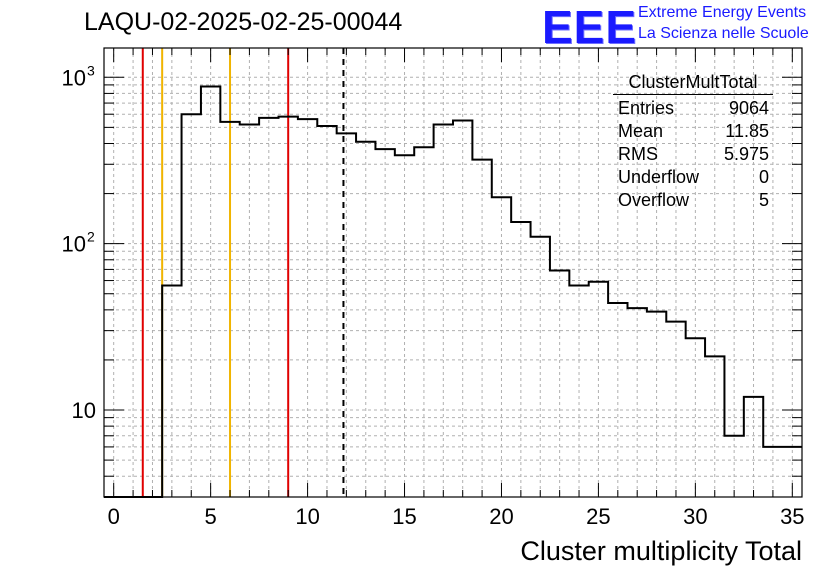  I want to click on x-axis-label: Cluster multiplicity Total, so click(661, 551).